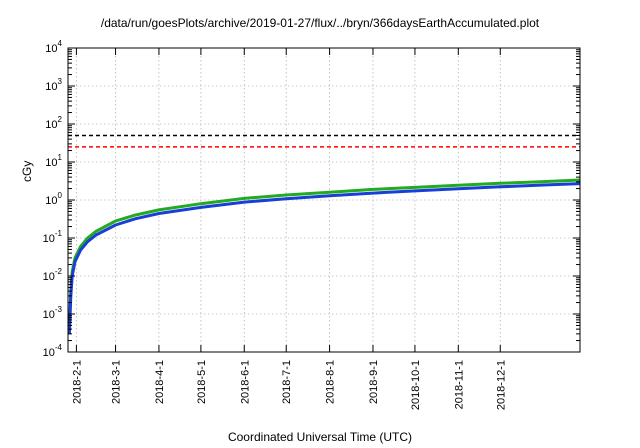  I want to click on x-axis-label: Coordinated Universal Time (UTC), so click(320, 437).